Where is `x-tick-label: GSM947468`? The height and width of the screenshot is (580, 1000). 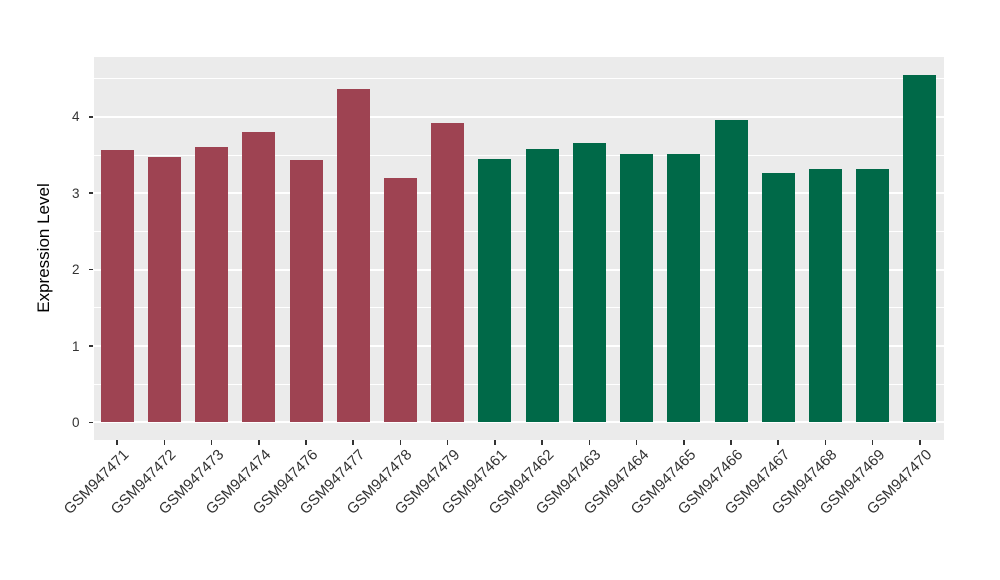 x-tick-label: GSM947468 is located at coordinates (805, 482).